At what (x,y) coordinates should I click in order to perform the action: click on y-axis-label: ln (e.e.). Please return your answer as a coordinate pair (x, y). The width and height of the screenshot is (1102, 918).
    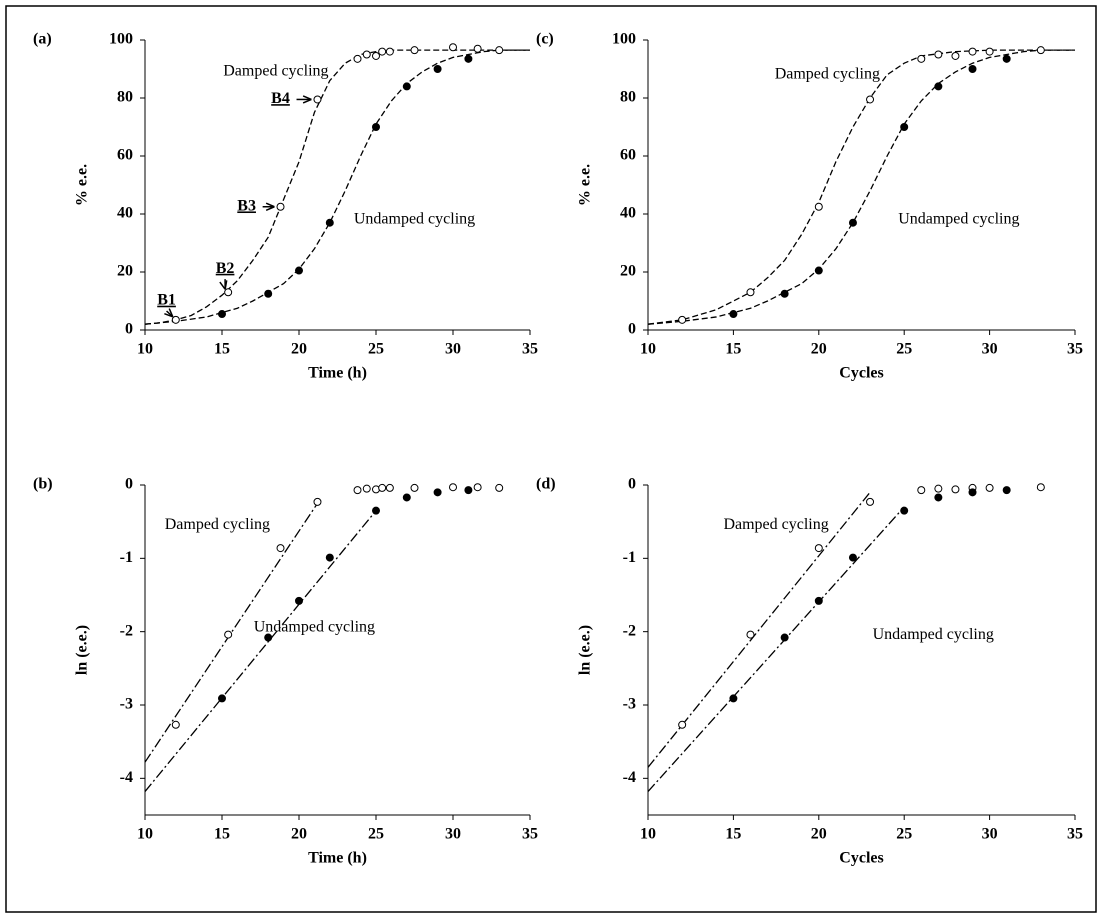
    Looking at the image, I should click on (585, 650).